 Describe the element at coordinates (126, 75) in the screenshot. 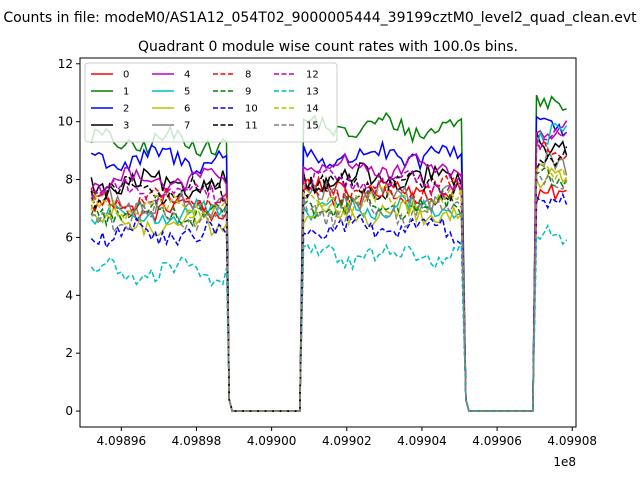

I see `legend-label-0: 0` at that location.